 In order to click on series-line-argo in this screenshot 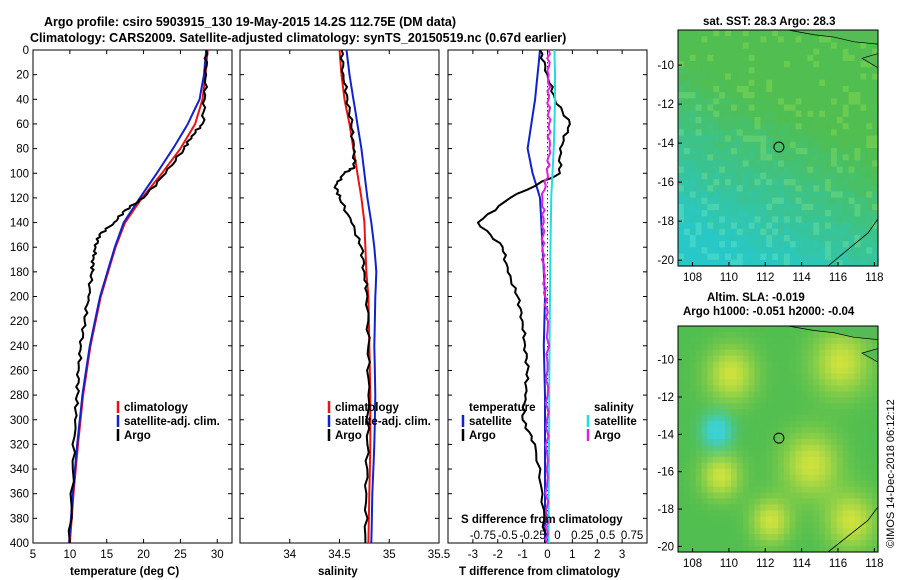, I will do `click(352, 296)`.